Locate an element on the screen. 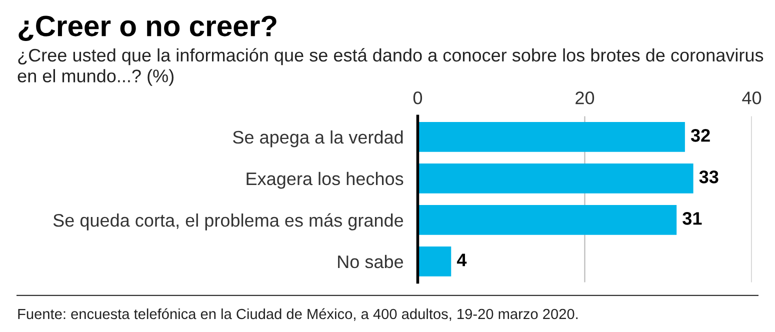 This screenshot has height=332, width=775. x-tick-label: 40 is located at coordinates (752, 98).